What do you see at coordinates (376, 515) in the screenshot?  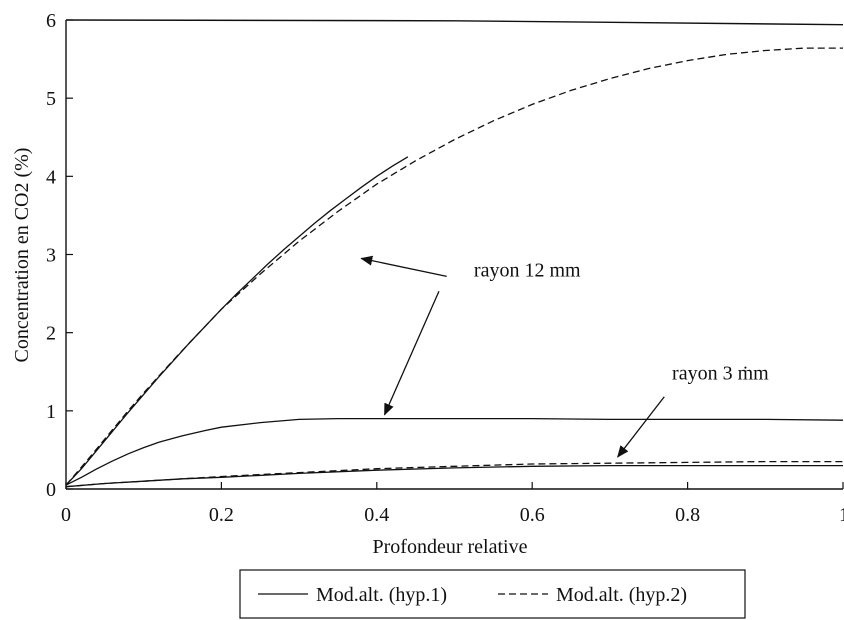 I see `x-tick-label: 0.4` at bounding box center [376, 515].